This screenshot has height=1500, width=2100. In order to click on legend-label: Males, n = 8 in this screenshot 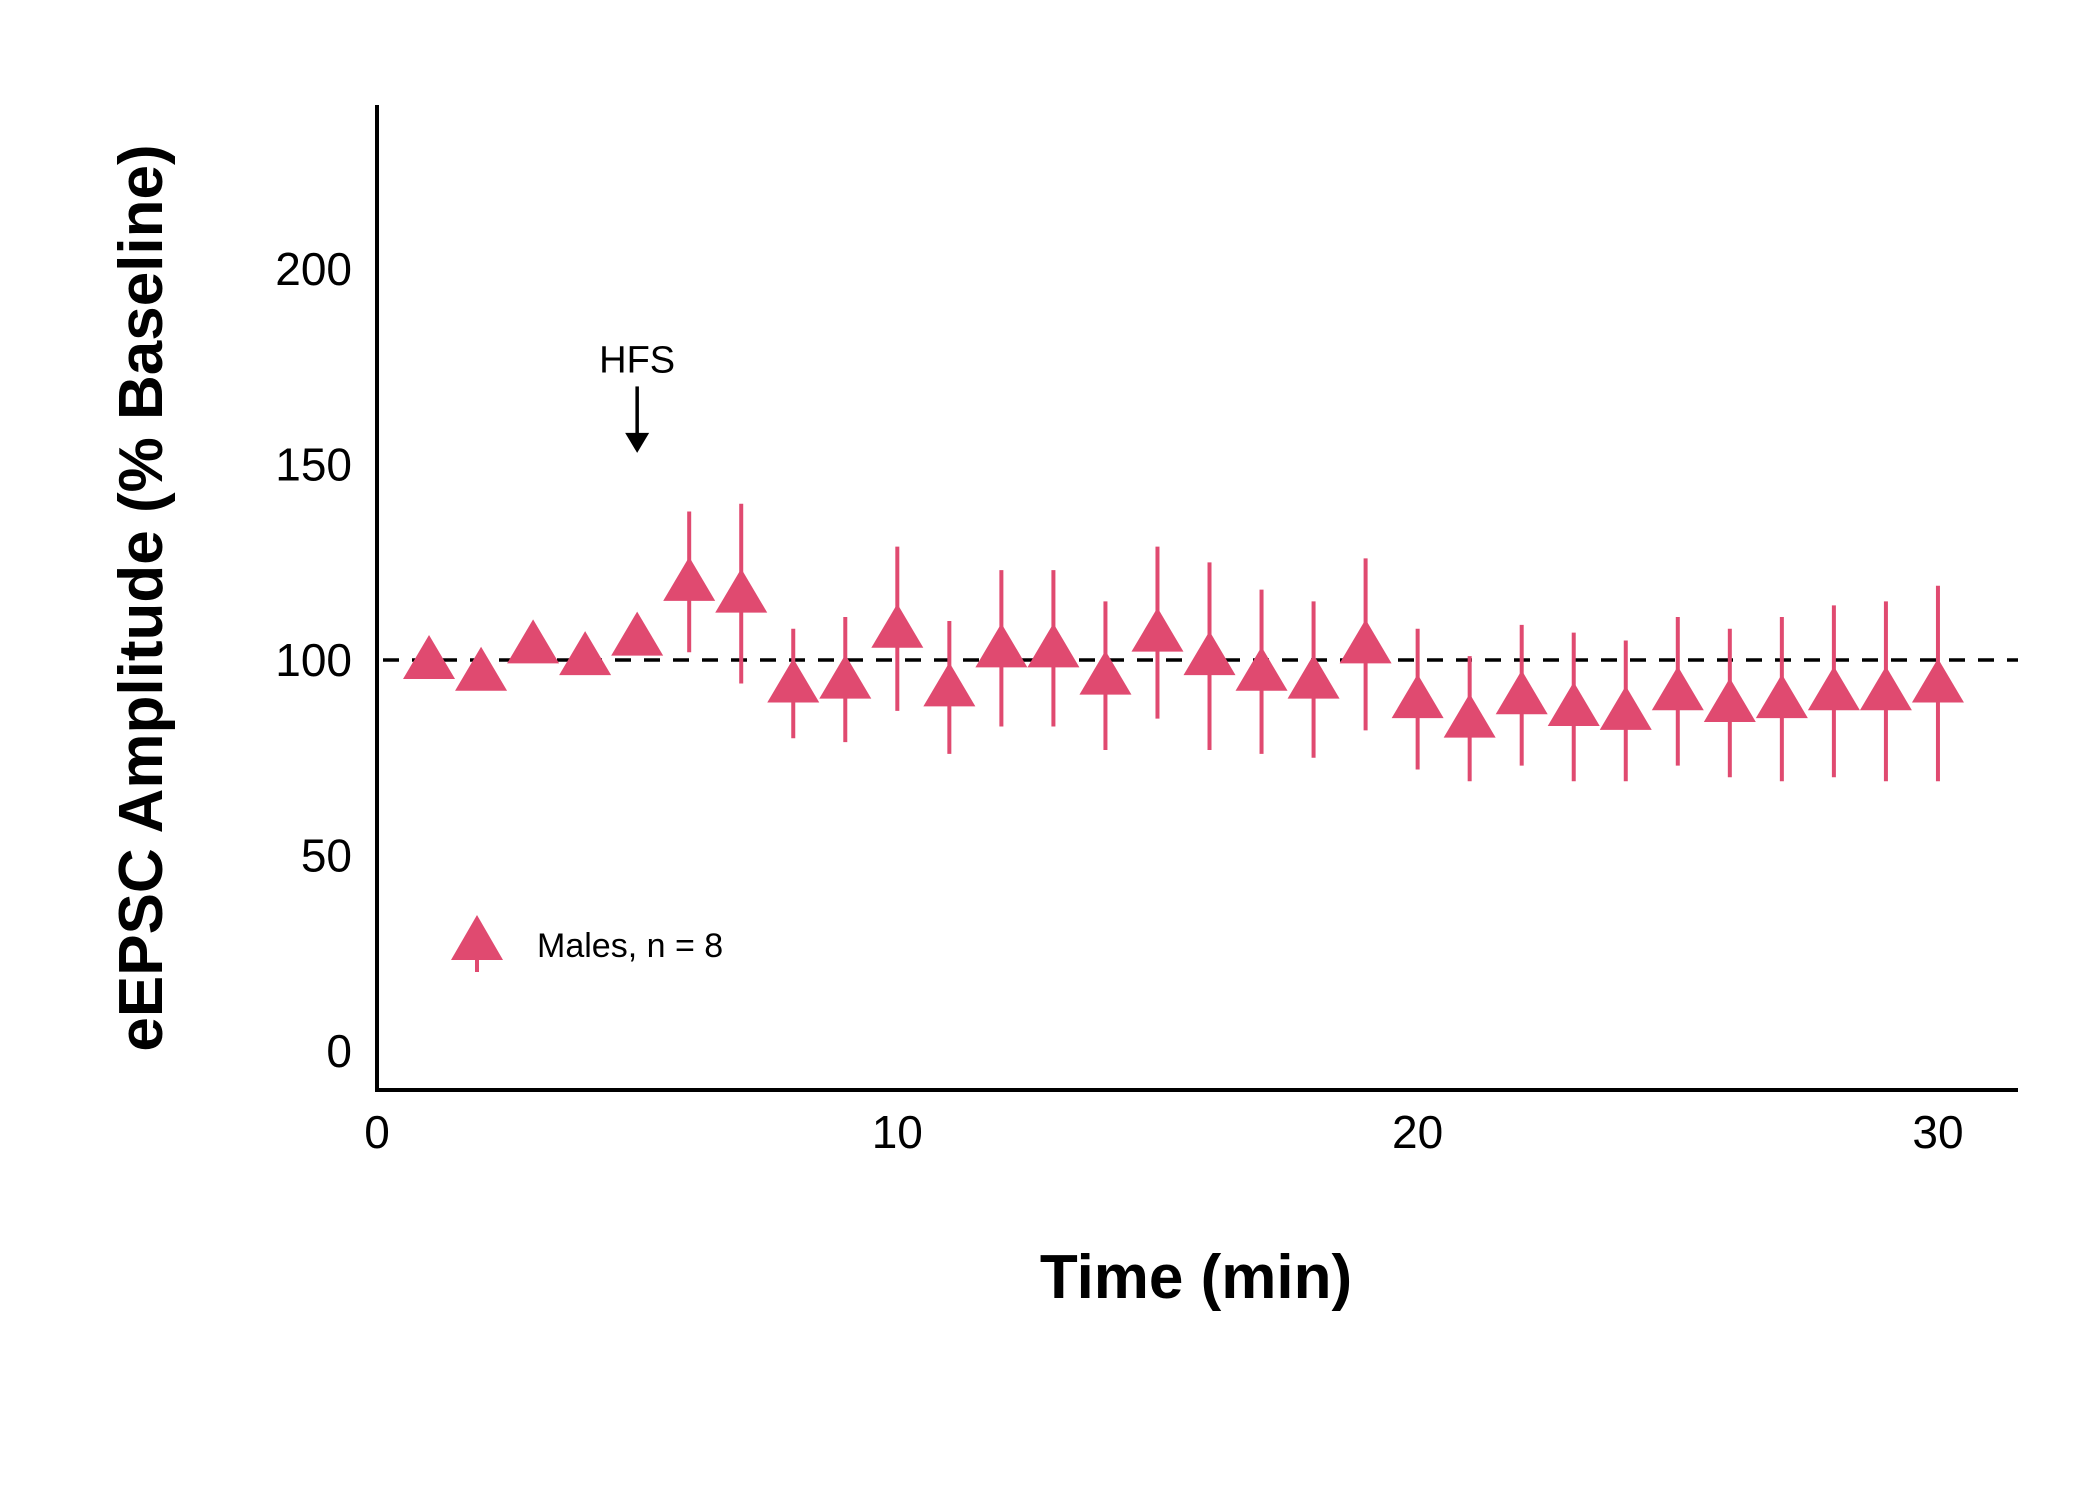, I will do `click(630, 946)`.